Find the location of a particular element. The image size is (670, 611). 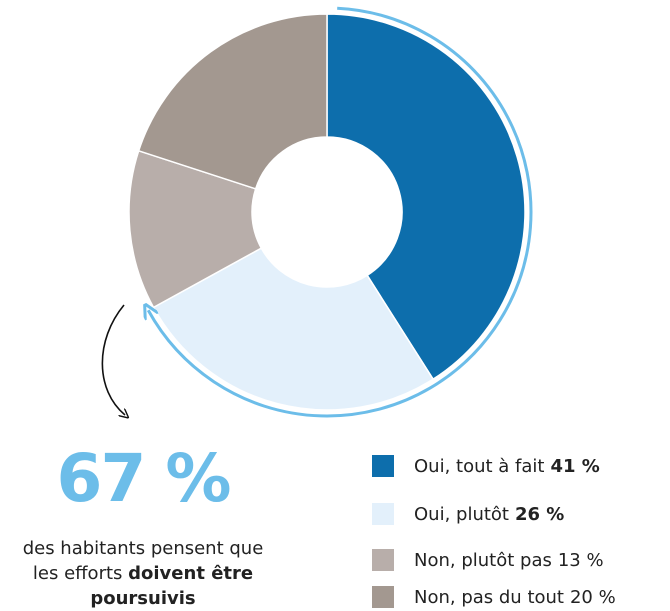

legend-entry: Non, plutôt pas 13 % is located at coordinates (488, 560).